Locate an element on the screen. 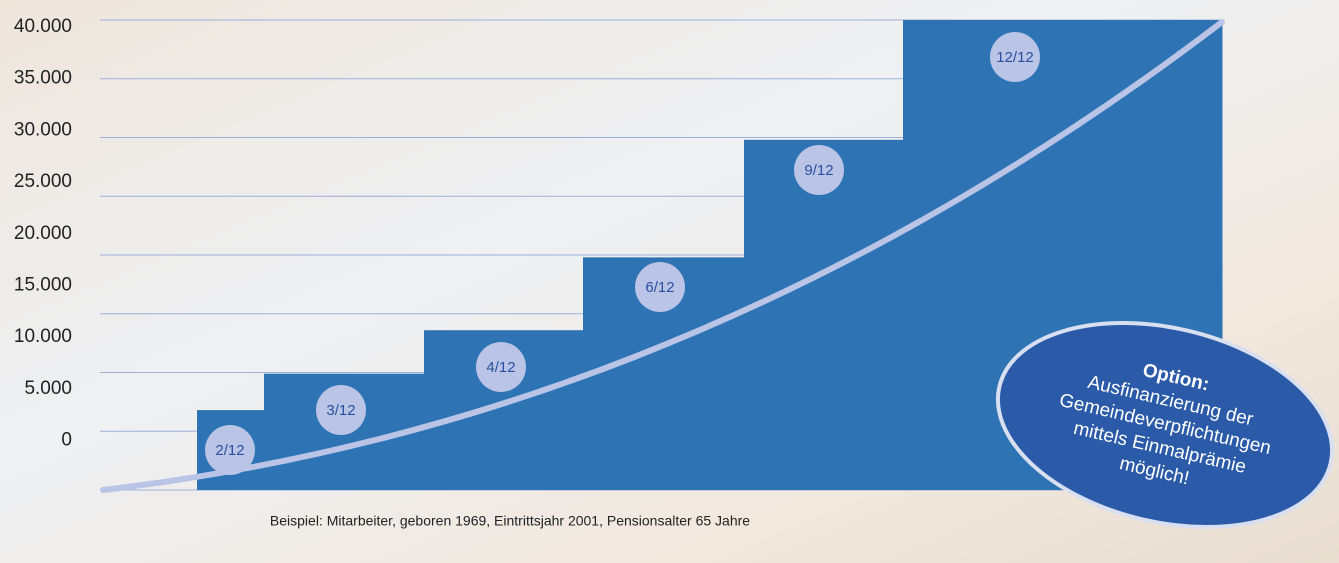 The width and height of the screenshot is (1339, 563). y-tick-label: 5.000 is located at coordinates (48, 388).